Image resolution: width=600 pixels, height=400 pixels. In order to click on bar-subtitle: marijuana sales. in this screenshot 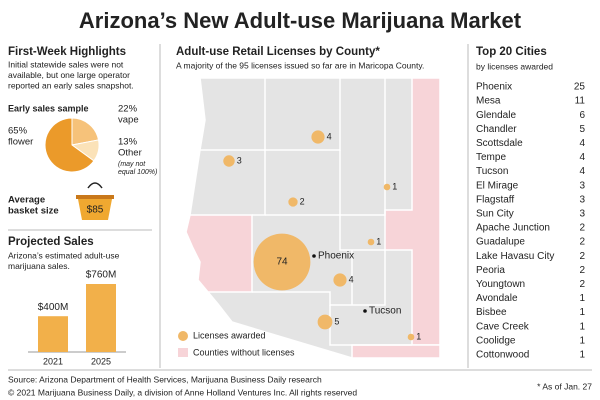, I will do `click(39, 266)`.